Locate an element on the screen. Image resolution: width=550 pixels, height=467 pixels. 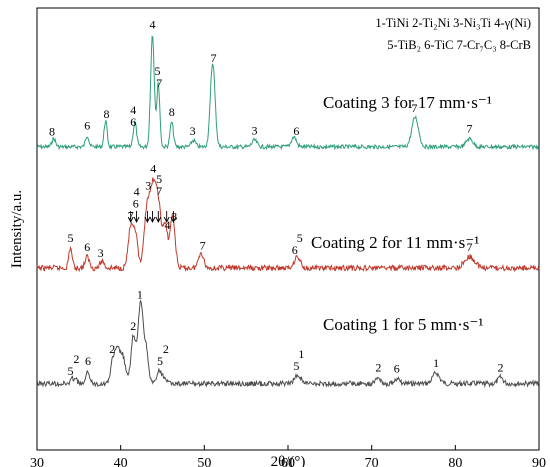
peak-label-s1-9: 8 is located at coordinates (172, 112).